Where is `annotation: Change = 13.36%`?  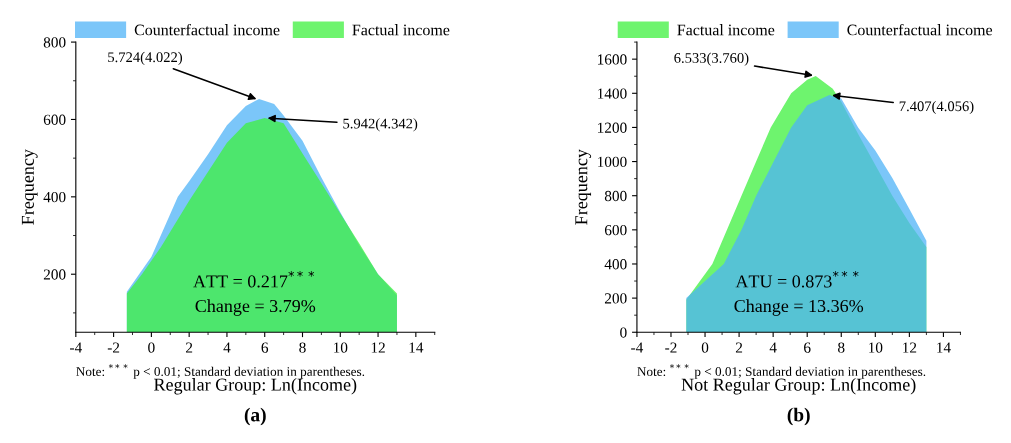
annotation: Change = 13.36% is located at coordinates (799, 307).